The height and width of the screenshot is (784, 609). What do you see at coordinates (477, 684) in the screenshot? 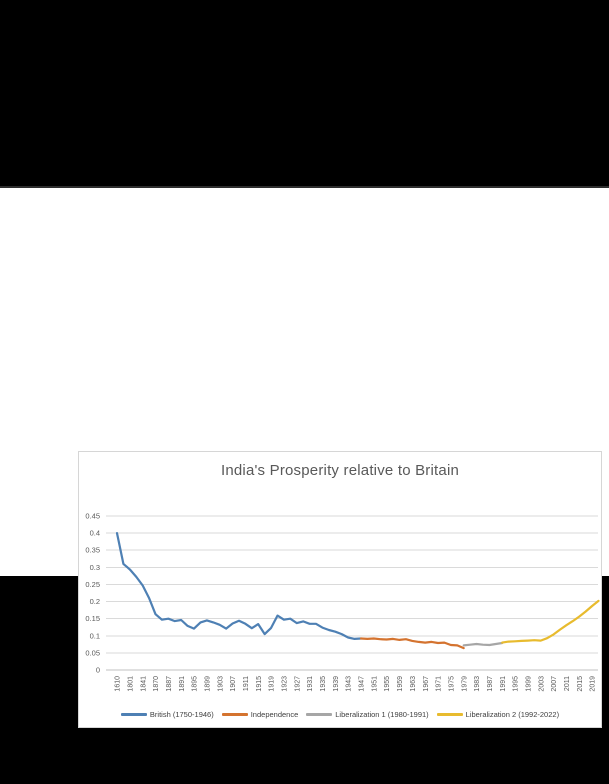
I see `x-tick-label: 1983` at bounding box center [477, 684].